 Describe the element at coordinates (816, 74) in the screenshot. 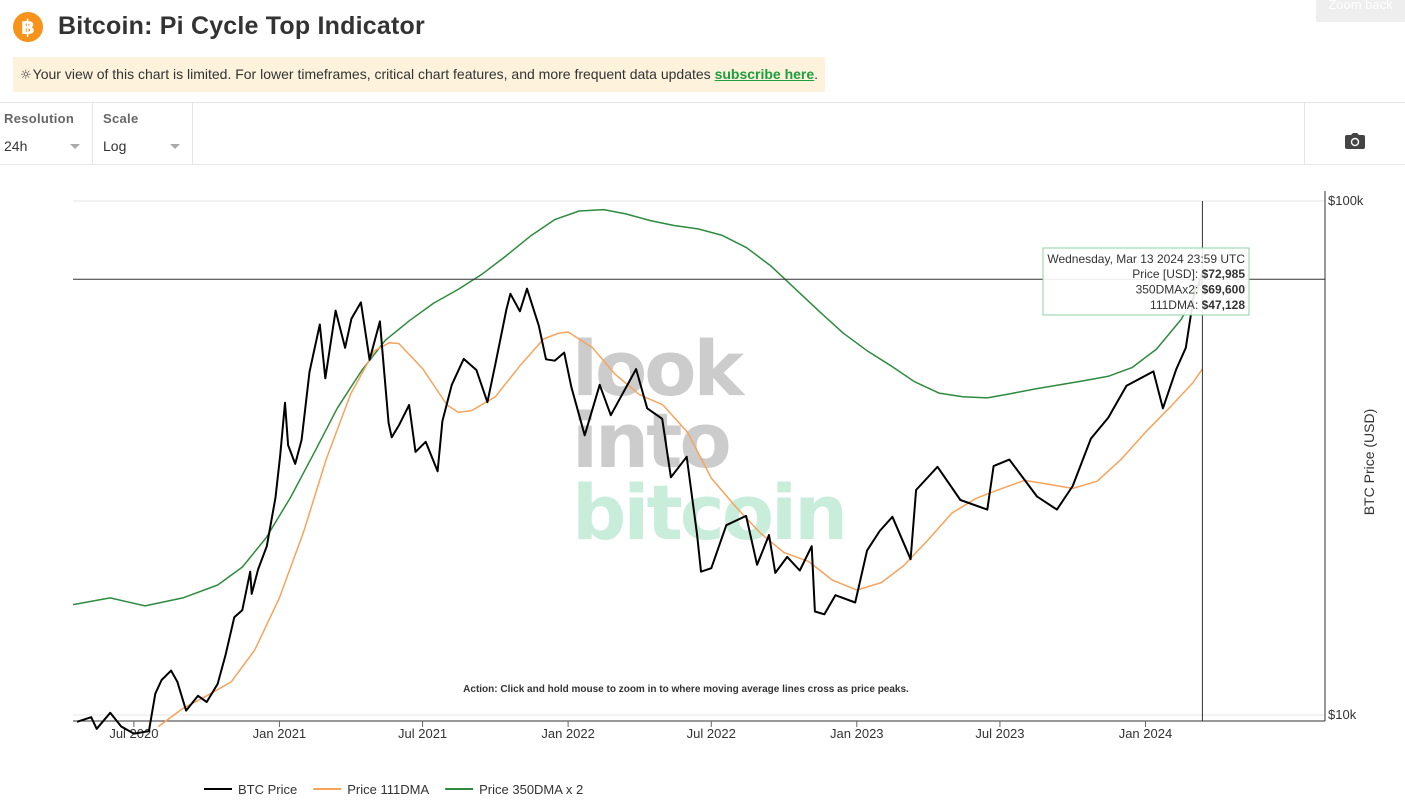

I see `notice-tail: .` at that location.